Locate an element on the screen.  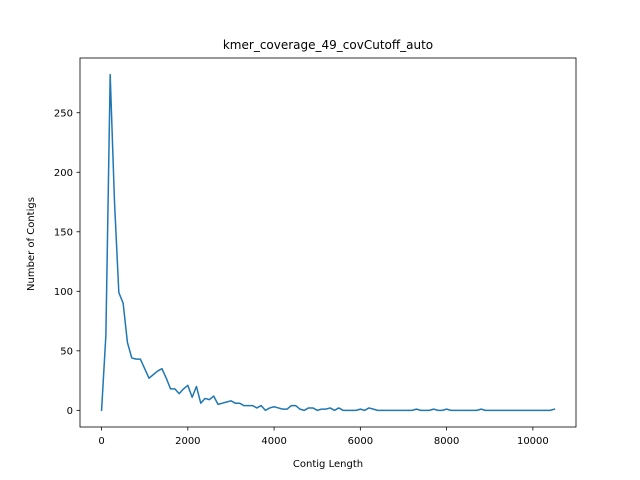
chart-title: kmer_coverage_49_covCutoff_auto is located at coordinates (328, 45).